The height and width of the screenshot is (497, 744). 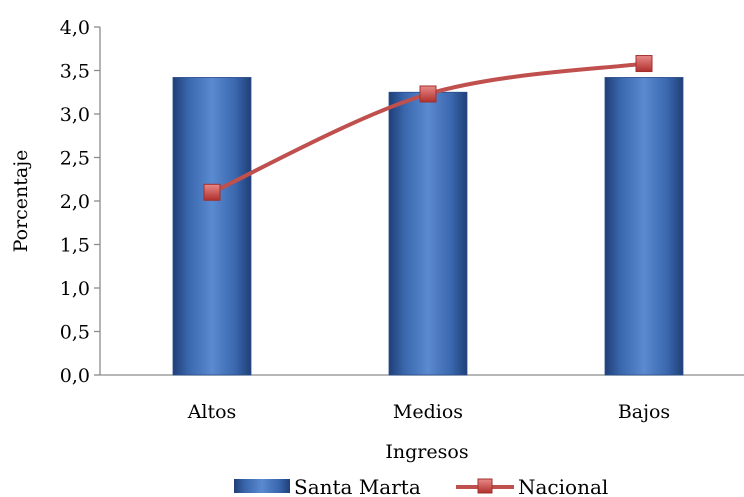 I want to click on legend-item-santa-marta: Santa Marta, so click(x=327, y=486).